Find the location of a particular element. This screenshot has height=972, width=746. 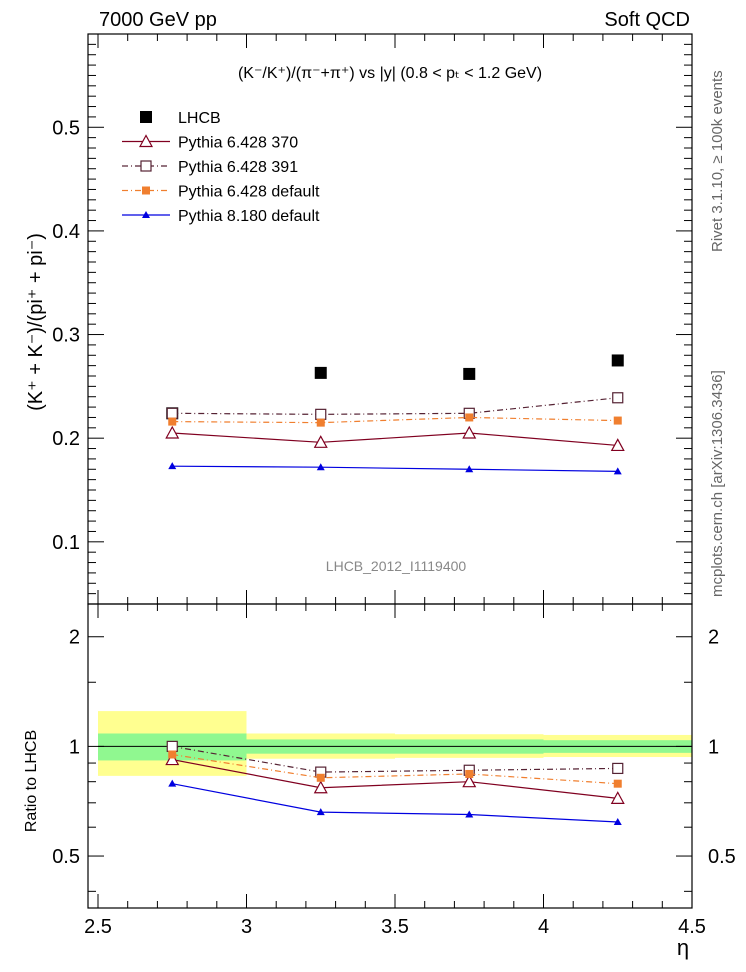

x-tick-label: 3.5 is located at coordinates (395, 927).